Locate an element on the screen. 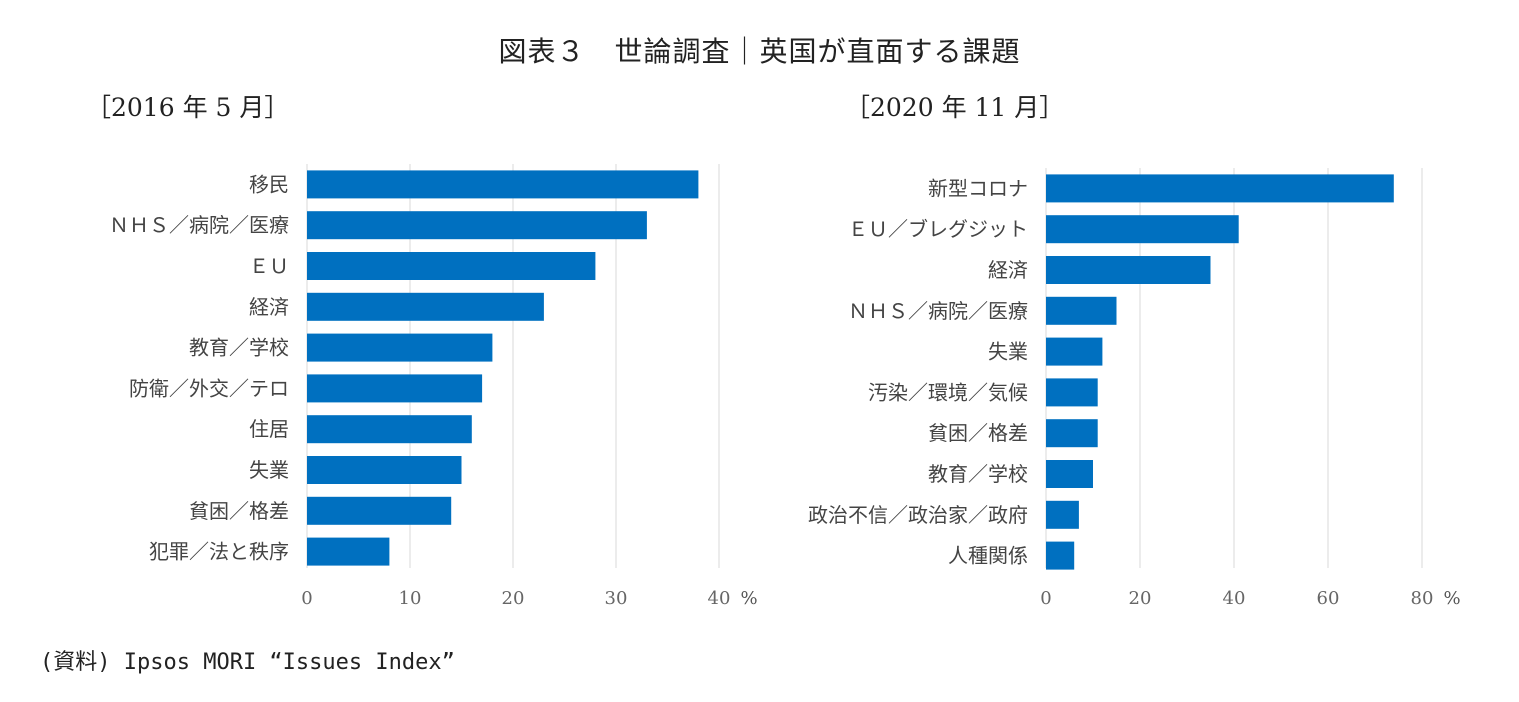  x-tick-label: 60 is located at coordinates (1328, 598).